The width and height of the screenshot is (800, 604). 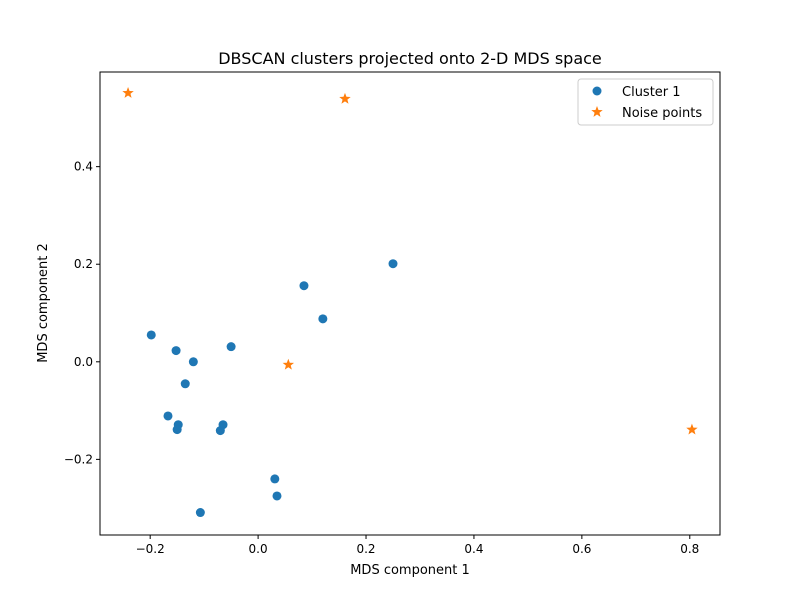 What do you see at coordinates (258, 549) in the screenshot?
I see `x-tick-label: 0.0` at bounding box center [258, 549].